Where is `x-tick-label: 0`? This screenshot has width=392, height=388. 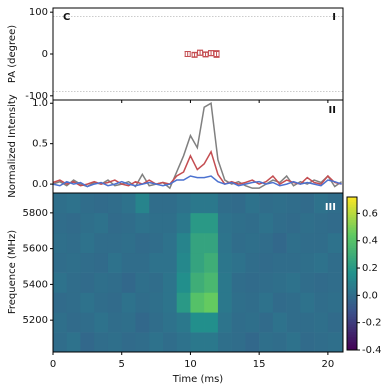 x-tick-label: 0 is located at coordinates (53, 364).